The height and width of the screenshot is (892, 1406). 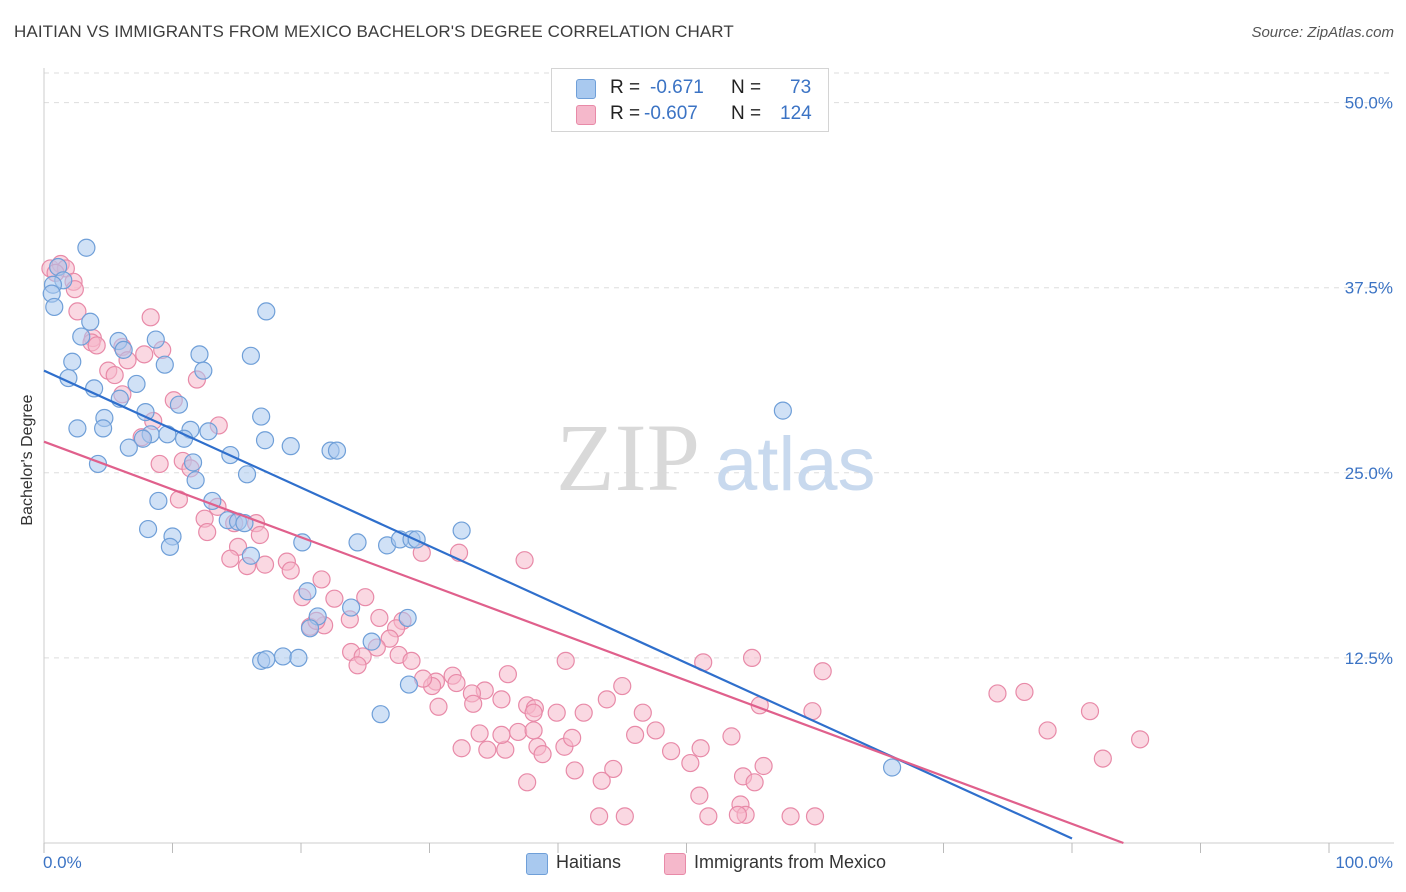 I want to click on y-tick-labels: 12.5% 25.0% 37.5% 50.0%, so click(x=1369, y=381).